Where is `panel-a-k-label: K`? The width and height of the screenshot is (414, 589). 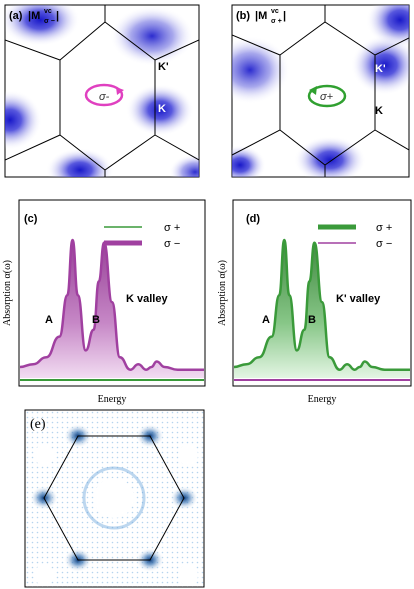 panel-a-k-label: K is located at coordinates (162, 109).